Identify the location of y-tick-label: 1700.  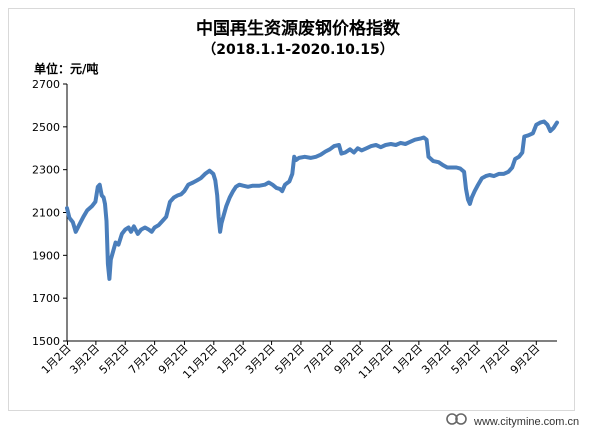
(46, 298).